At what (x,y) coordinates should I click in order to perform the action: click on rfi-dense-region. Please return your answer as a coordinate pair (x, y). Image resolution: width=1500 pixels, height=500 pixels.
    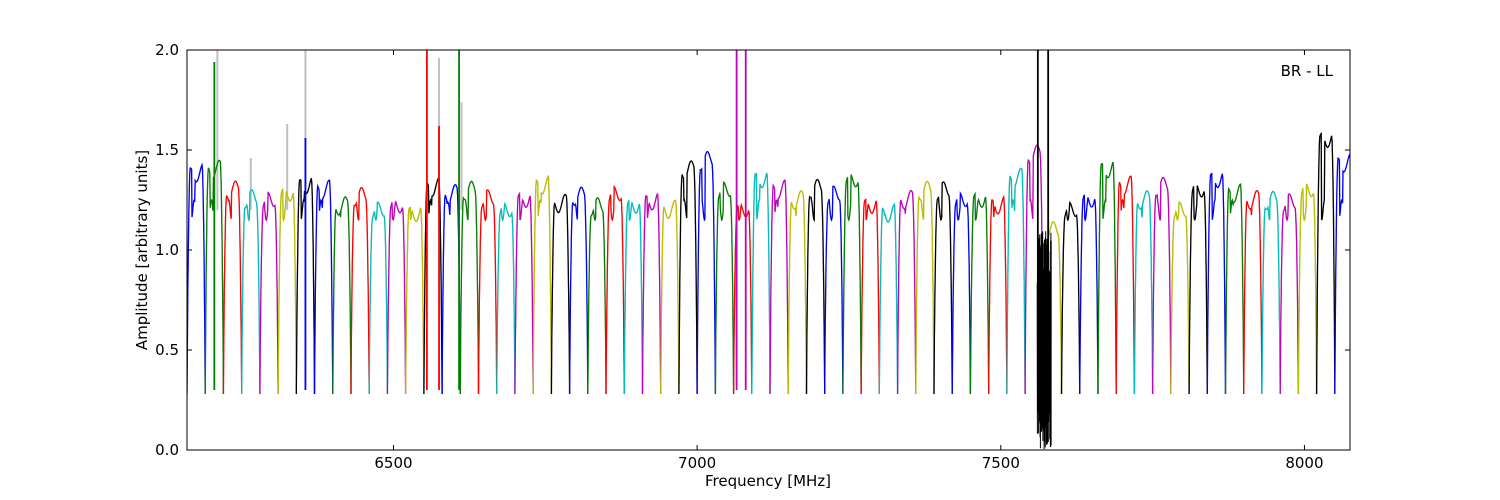
    Looking at the image, I should click on (1044, 340).